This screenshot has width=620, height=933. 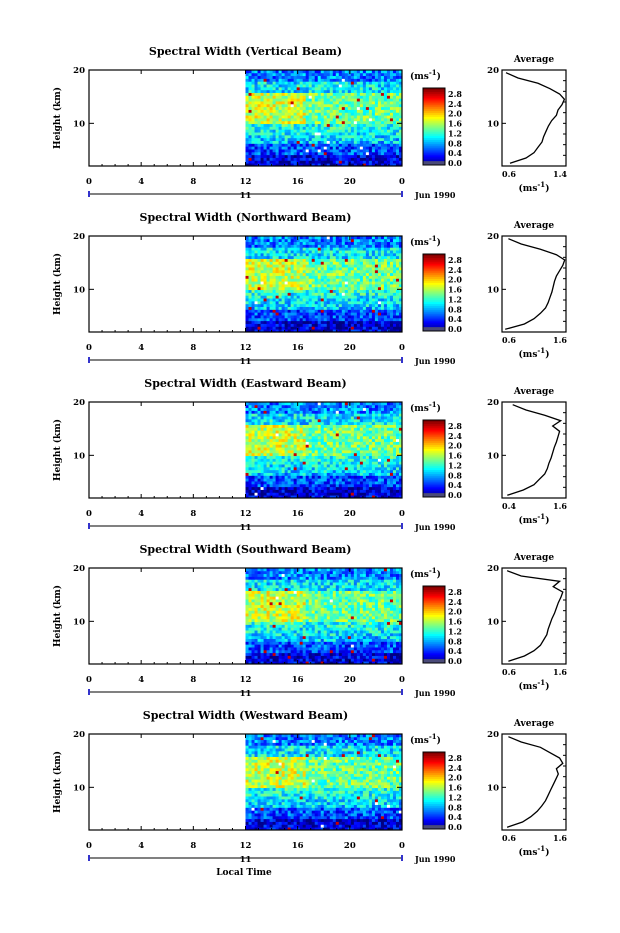 What do you see at coordinates (547, 354) in the screenshot?
I see `profile-x-label-close: )` at bounding box center [547, 354].